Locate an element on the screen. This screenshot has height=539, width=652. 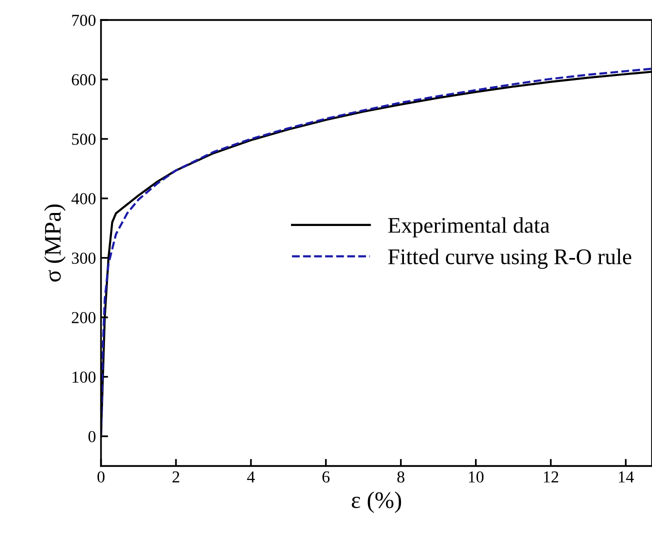
x-tick-label: 8 is located at coordinates (400, 477).